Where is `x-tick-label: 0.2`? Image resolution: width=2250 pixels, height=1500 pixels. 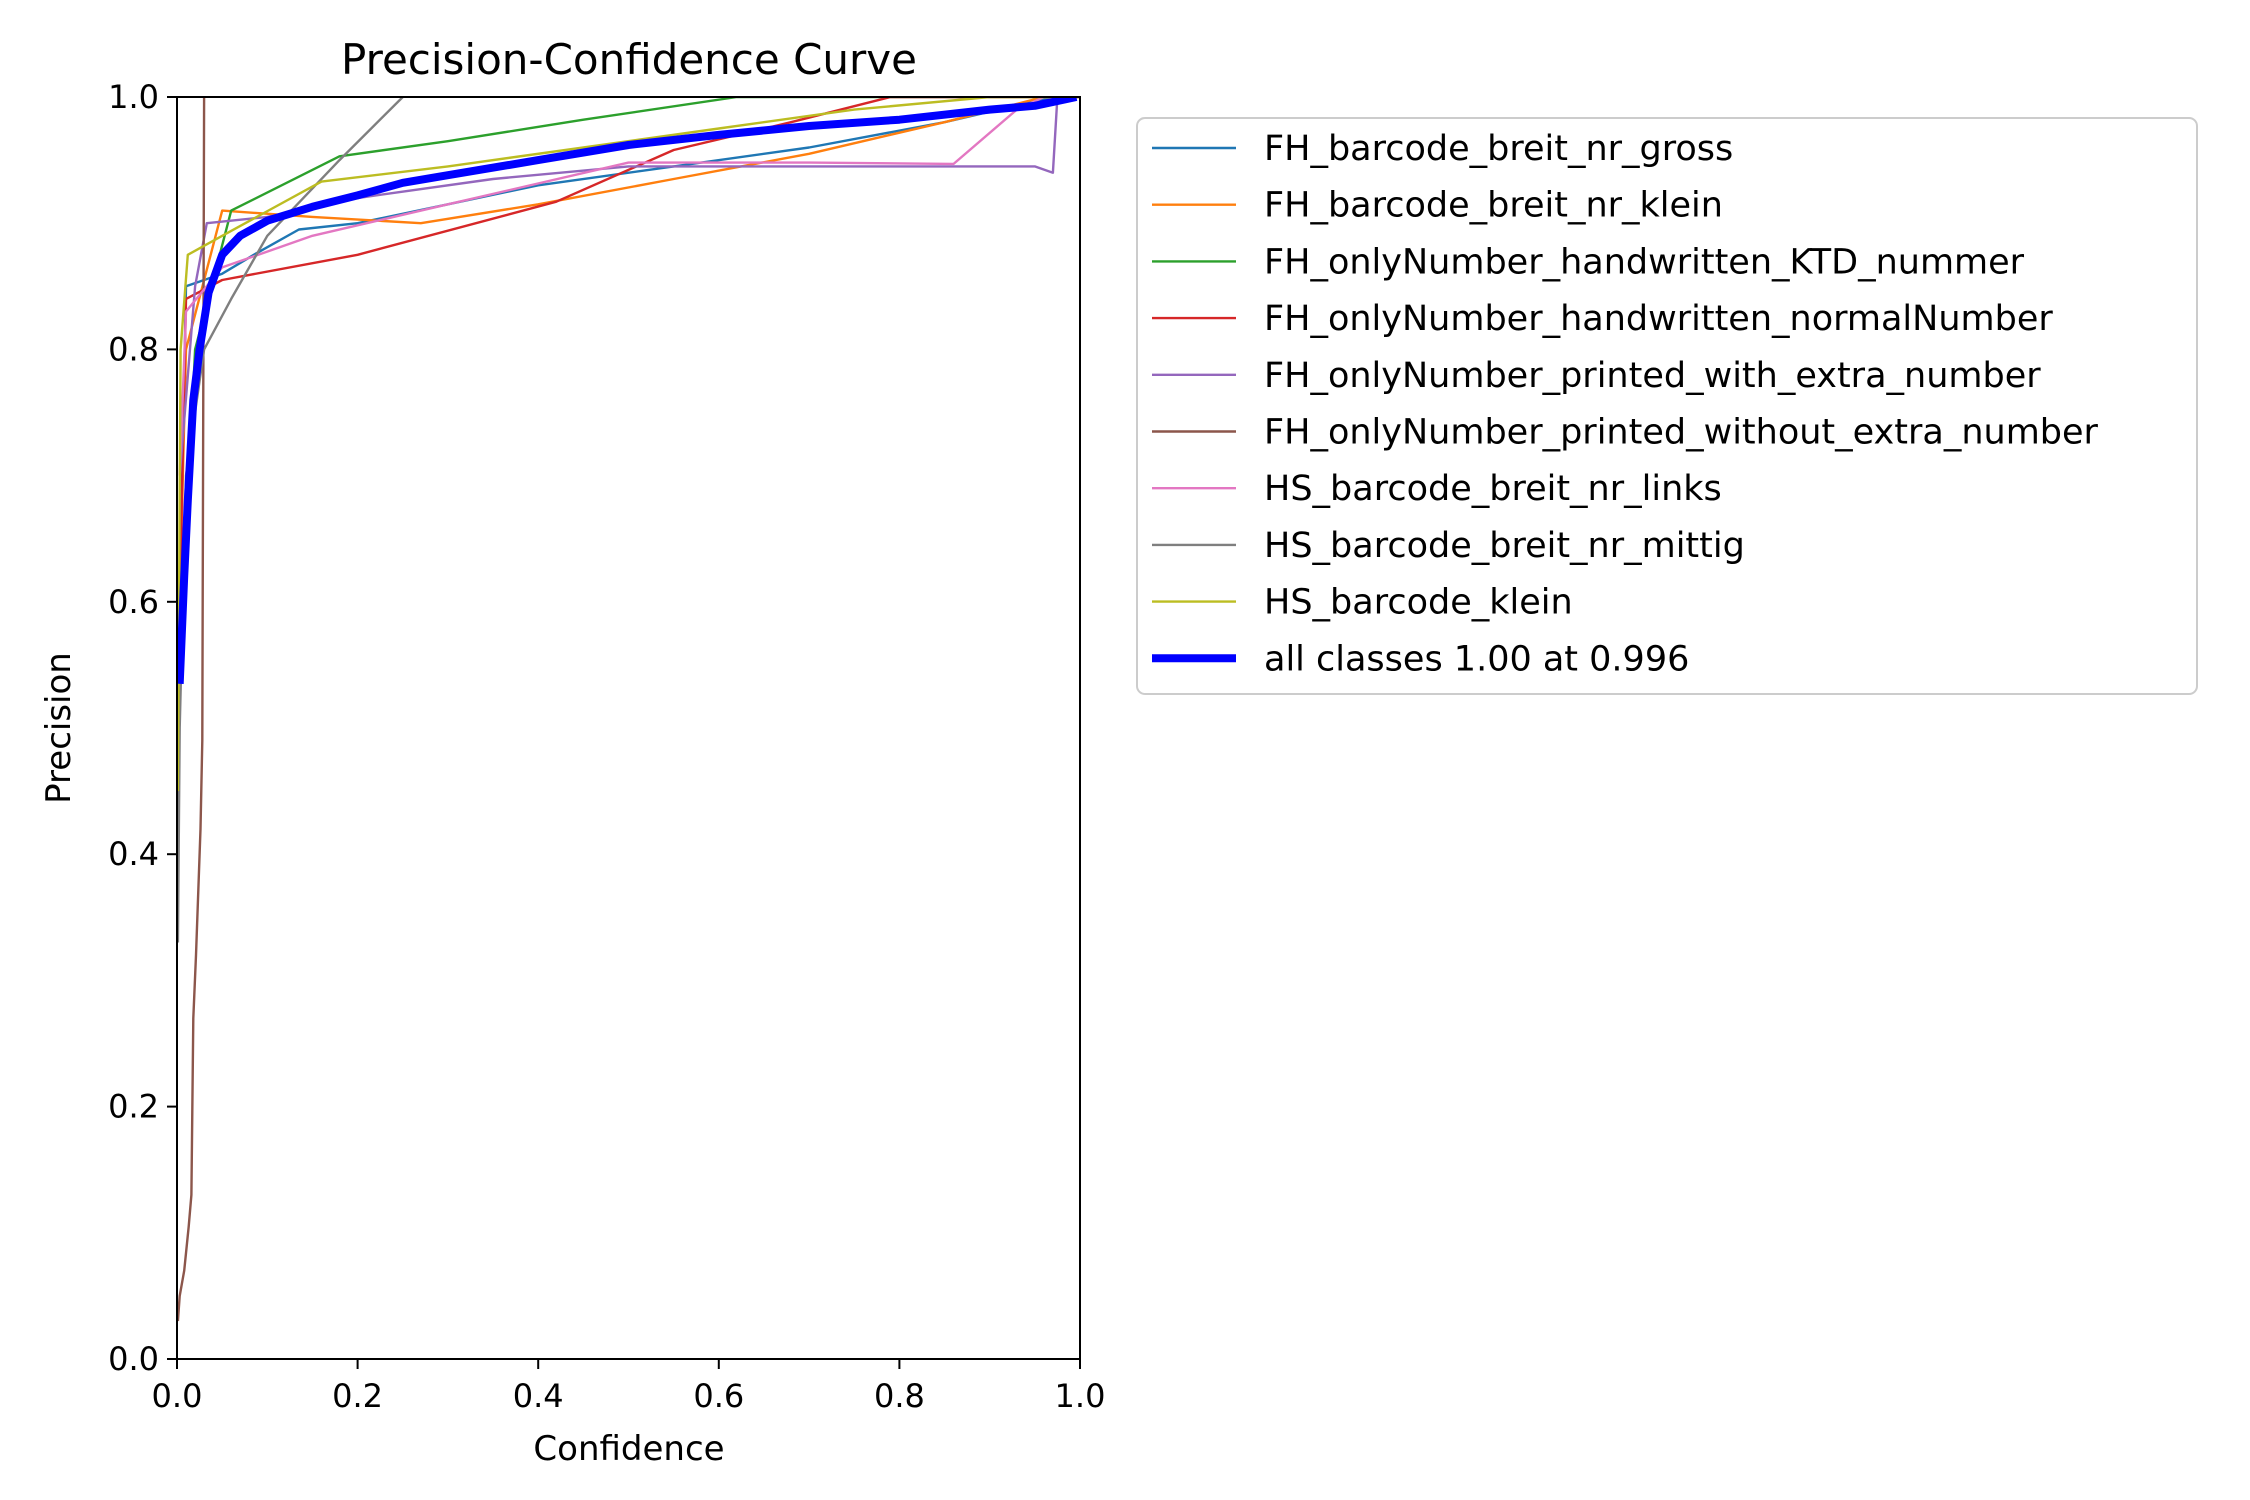 x-tick-label: 0.2 is located at coordinates (357, 1396).